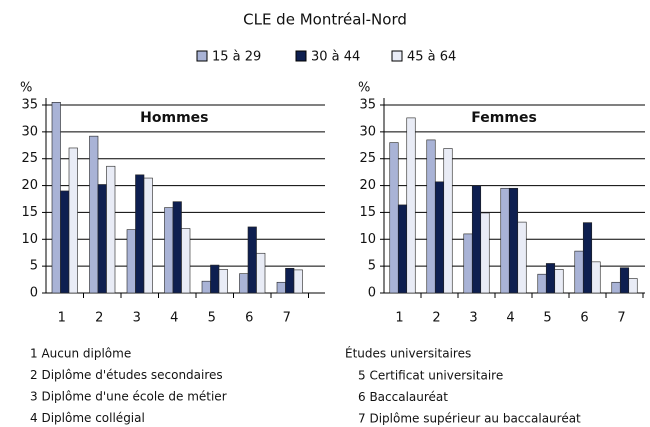 This screenshot has width=650, height=427. I want to click on note-heading: Études universitaires, so click(408, 353).